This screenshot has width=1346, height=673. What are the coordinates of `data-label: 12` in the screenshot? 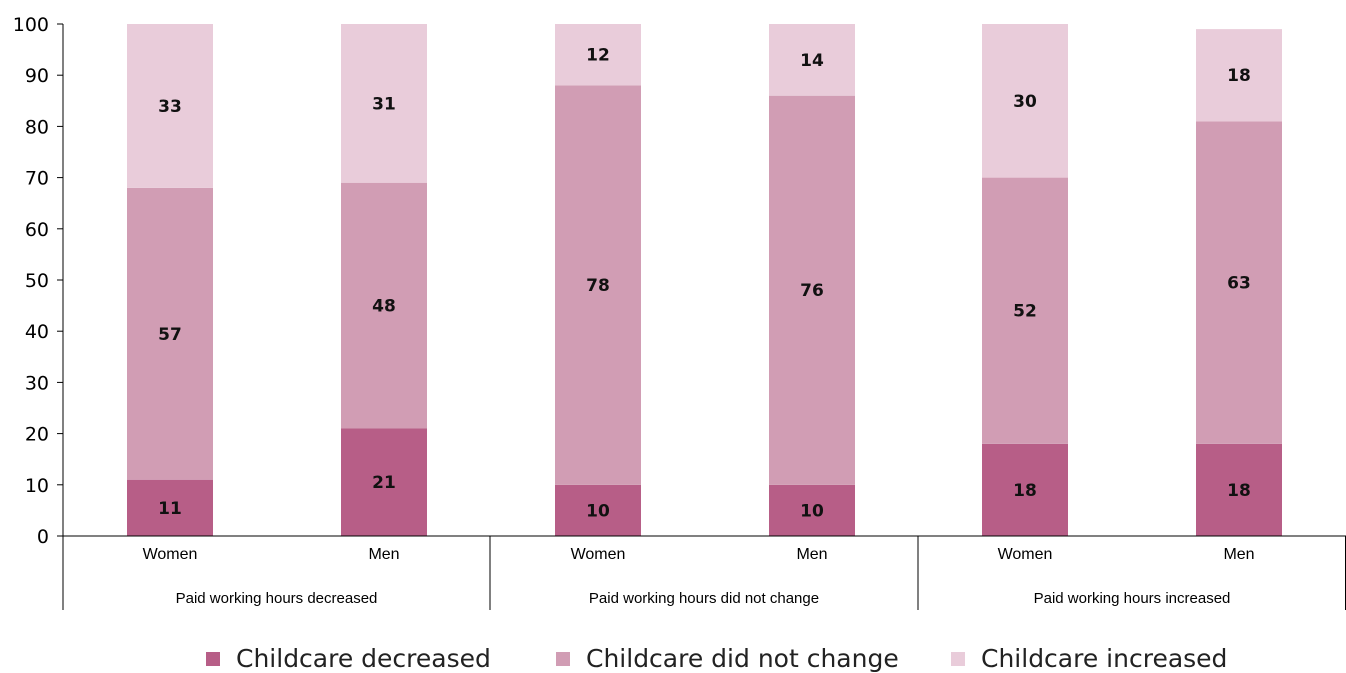 It's located at (598, 56).